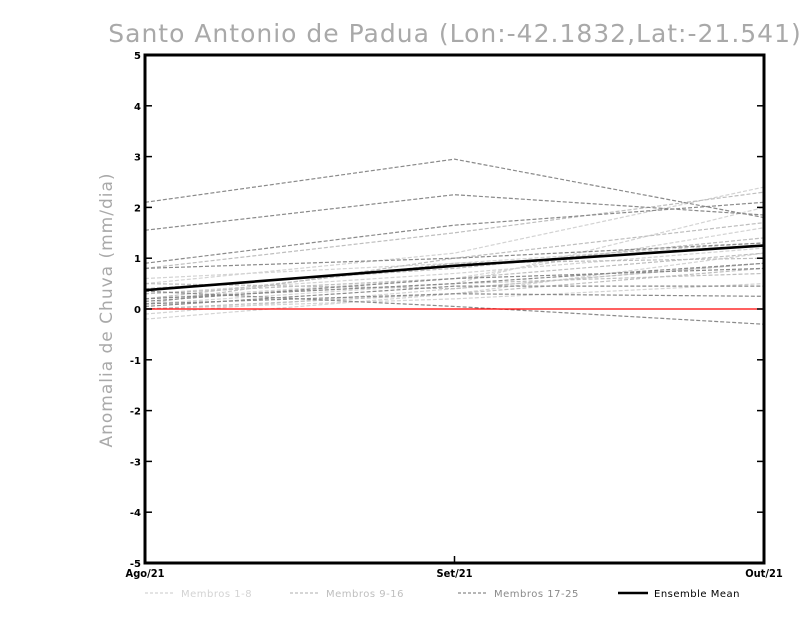  What do you see at coordinates (137, 107) in the screenshot?
I see `y-tick-label: 4` at bounding box center [137, 107].